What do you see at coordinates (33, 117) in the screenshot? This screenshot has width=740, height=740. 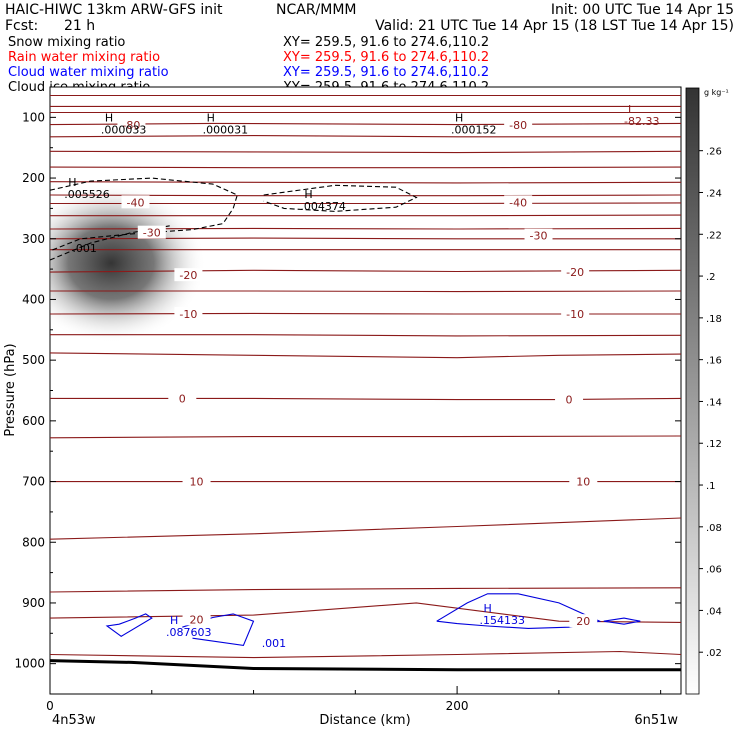 I see `y-tick-label-0: 100` at bounding box center [33, 117].